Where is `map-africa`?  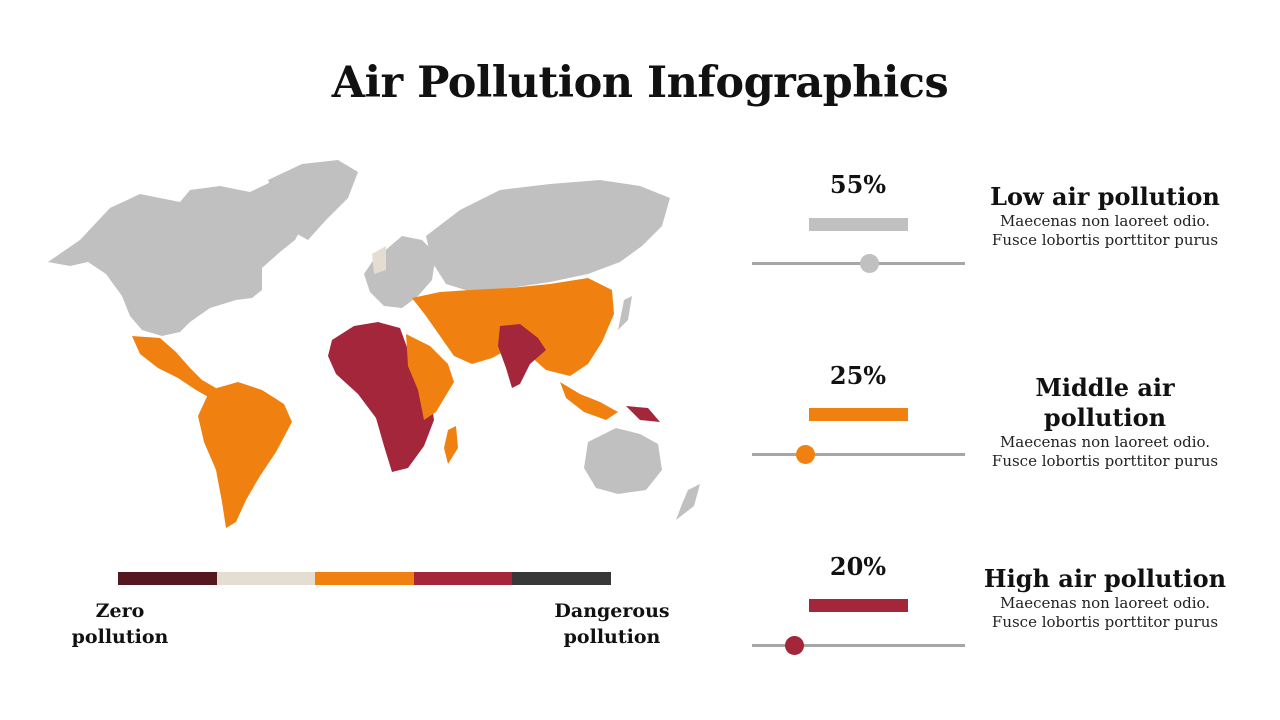 map-africa is located at coordinates (381, 397).